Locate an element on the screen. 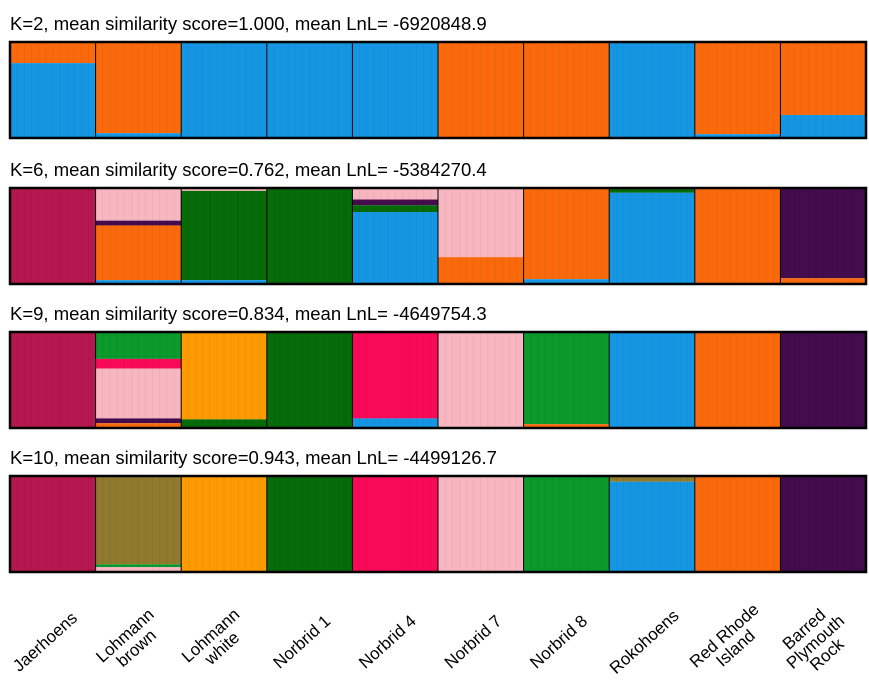 Image resolution: width=869 pixels, height=695 pixels. population-label-line: Rokohoens is located at coordinates (644, 642).